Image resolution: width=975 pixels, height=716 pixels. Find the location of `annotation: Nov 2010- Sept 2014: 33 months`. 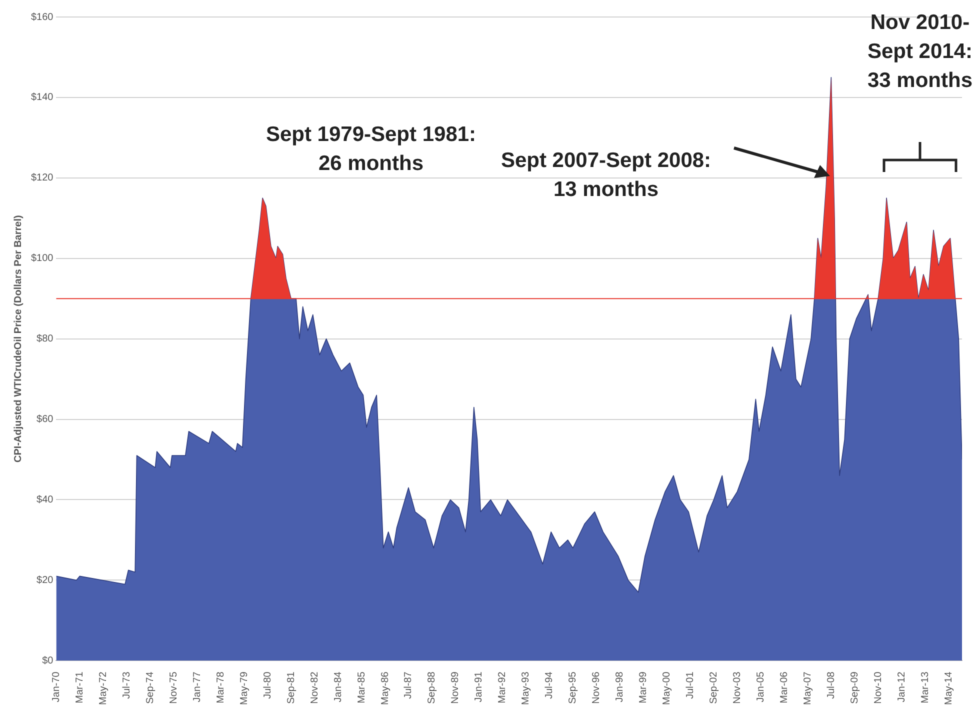

annotation: Nov 2010- Sept 2014: 33 months is located at coordinates (920, 52).